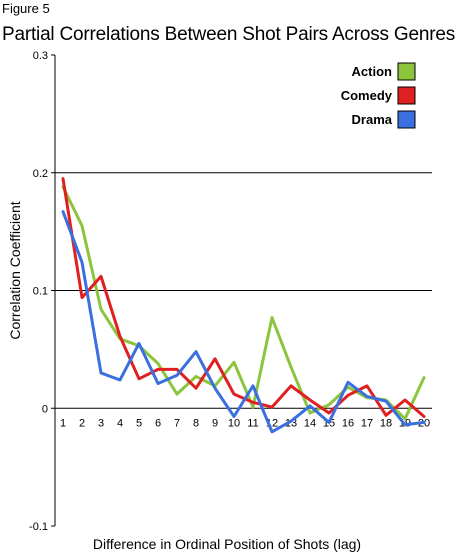 The image size is (474, 555). Describe the element at coordinates (45, 409) in the screenshot. I see `y-tick-label: 0` at that location.